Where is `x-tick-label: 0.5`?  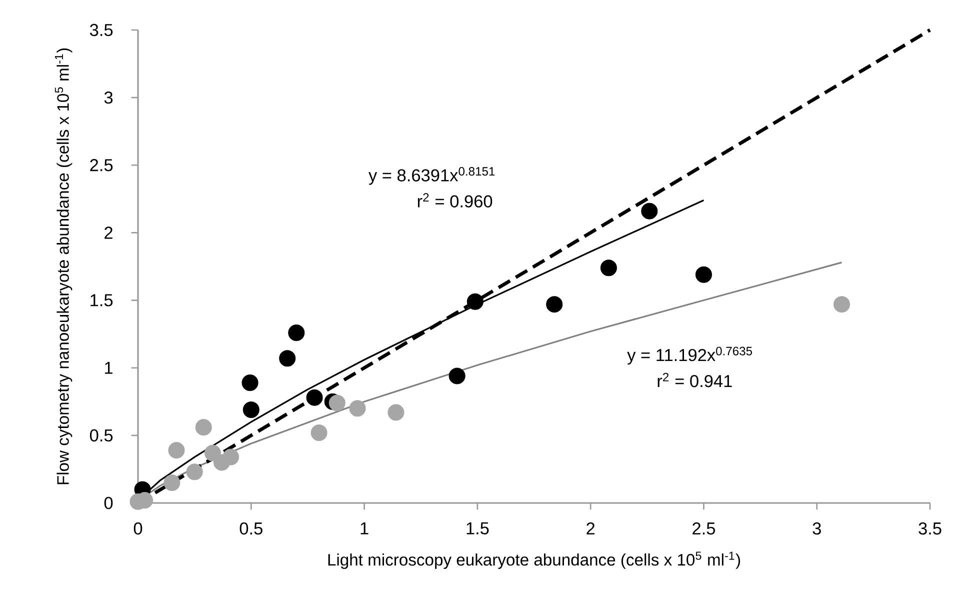 x-tick-label: 0.5 is located at coordinates (251, 528).